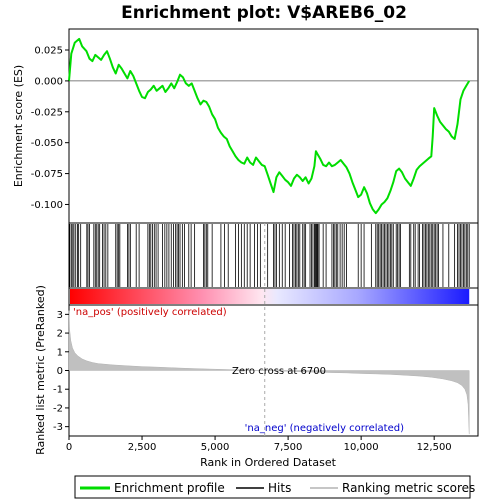 Image resolution: width=500 pixels, height=500 pixels. What do you see at coordinates (60, 371) in the screenshot?
I see `metric-y-tick-label: 0` at bounding box center [60, 371].